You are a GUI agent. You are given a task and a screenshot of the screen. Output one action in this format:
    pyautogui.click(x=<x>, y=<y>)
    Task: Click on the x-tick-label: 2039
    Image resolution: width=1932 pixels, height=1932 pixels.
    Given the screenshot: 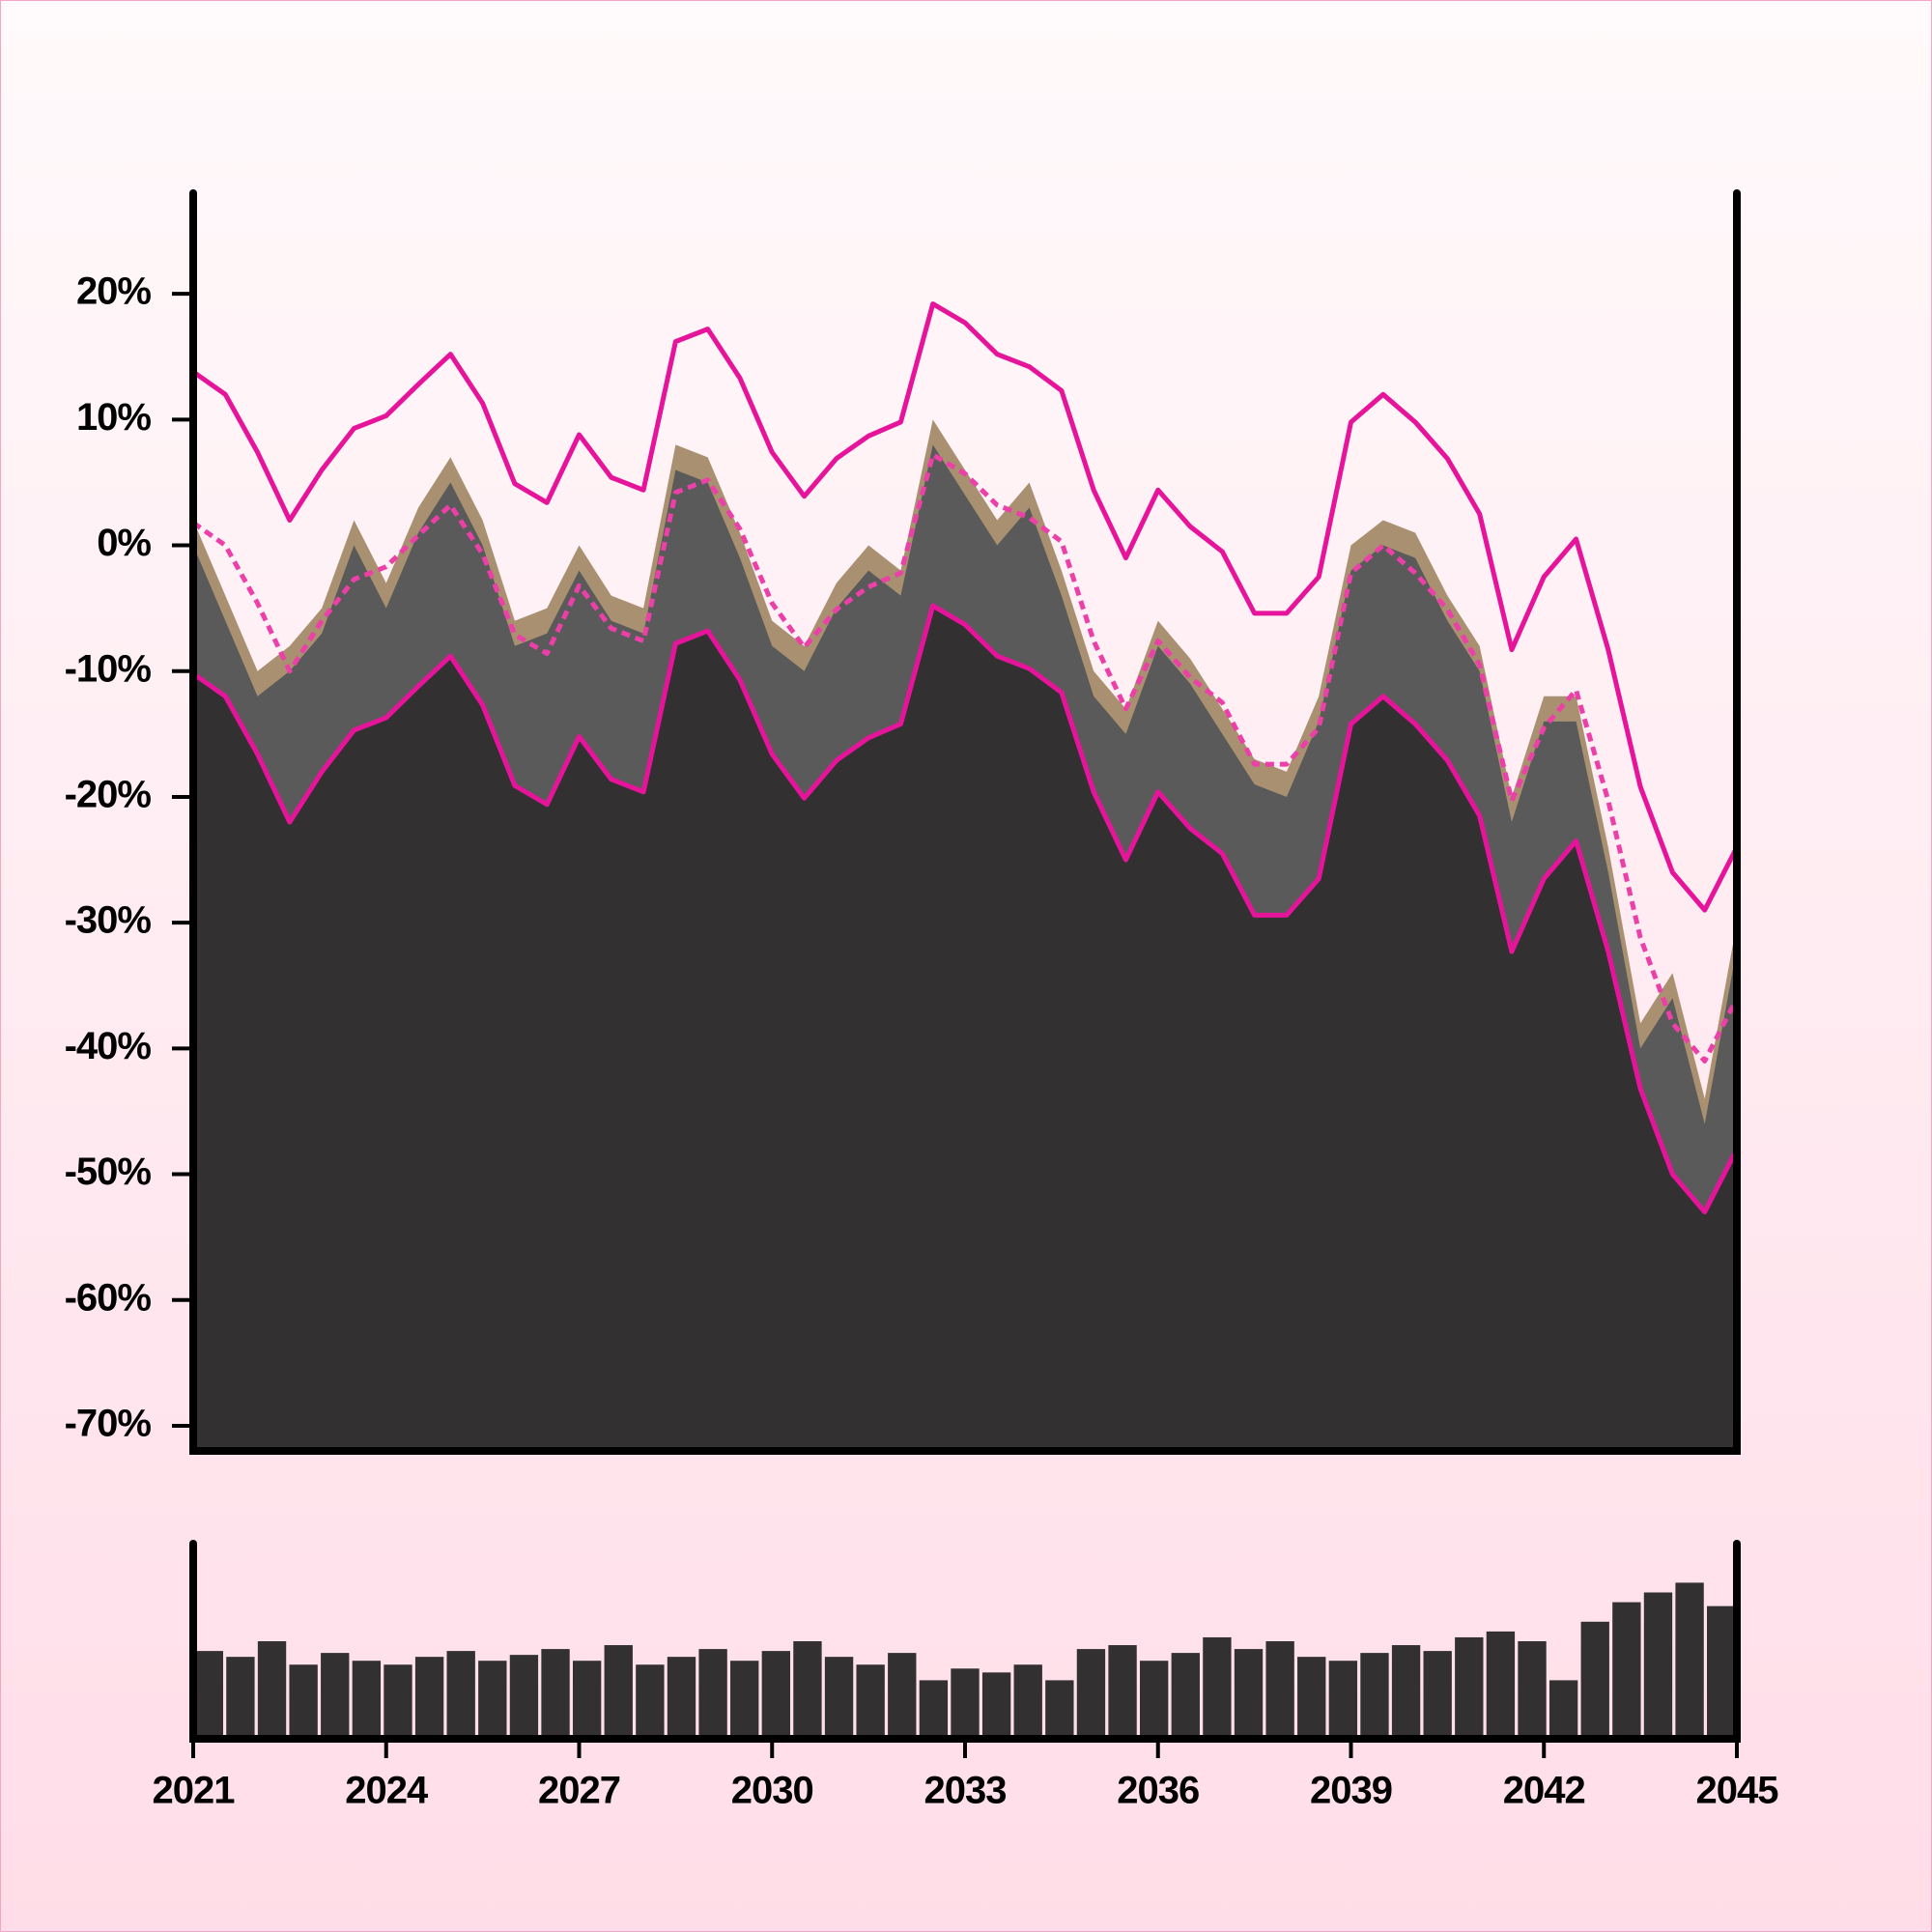 What is the action you would take?
    pyautogui.click(x=1351, y=1791)
    